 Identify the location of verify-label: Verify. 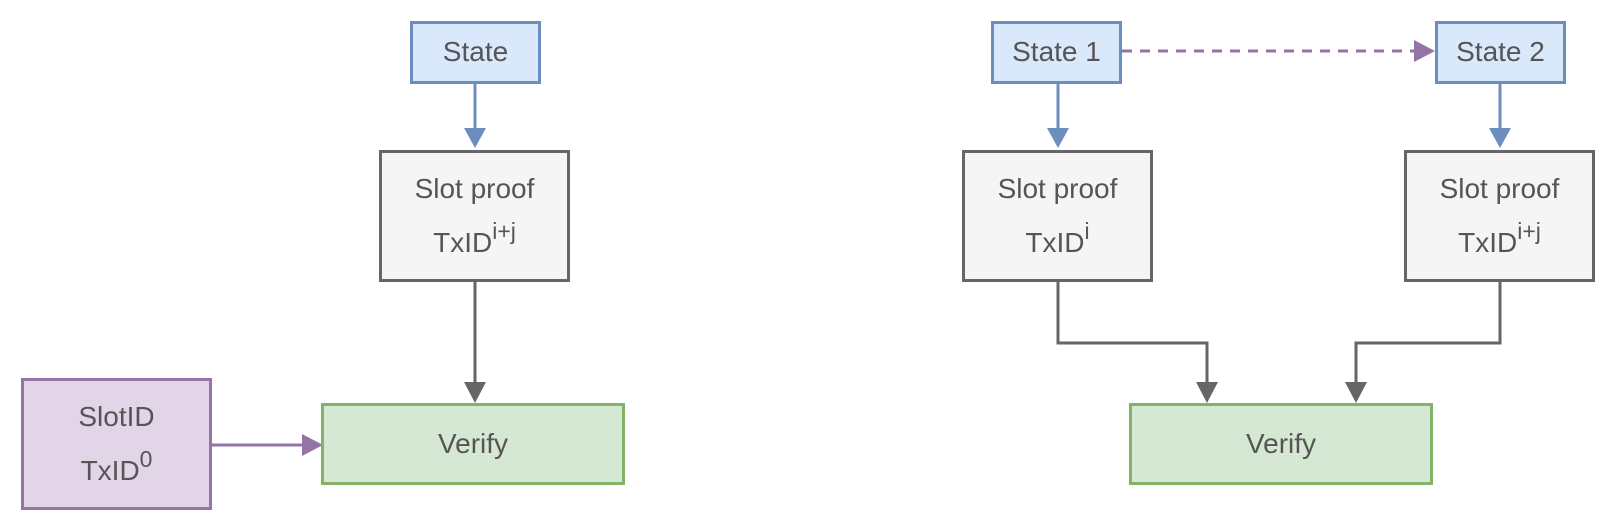
(473, 443).